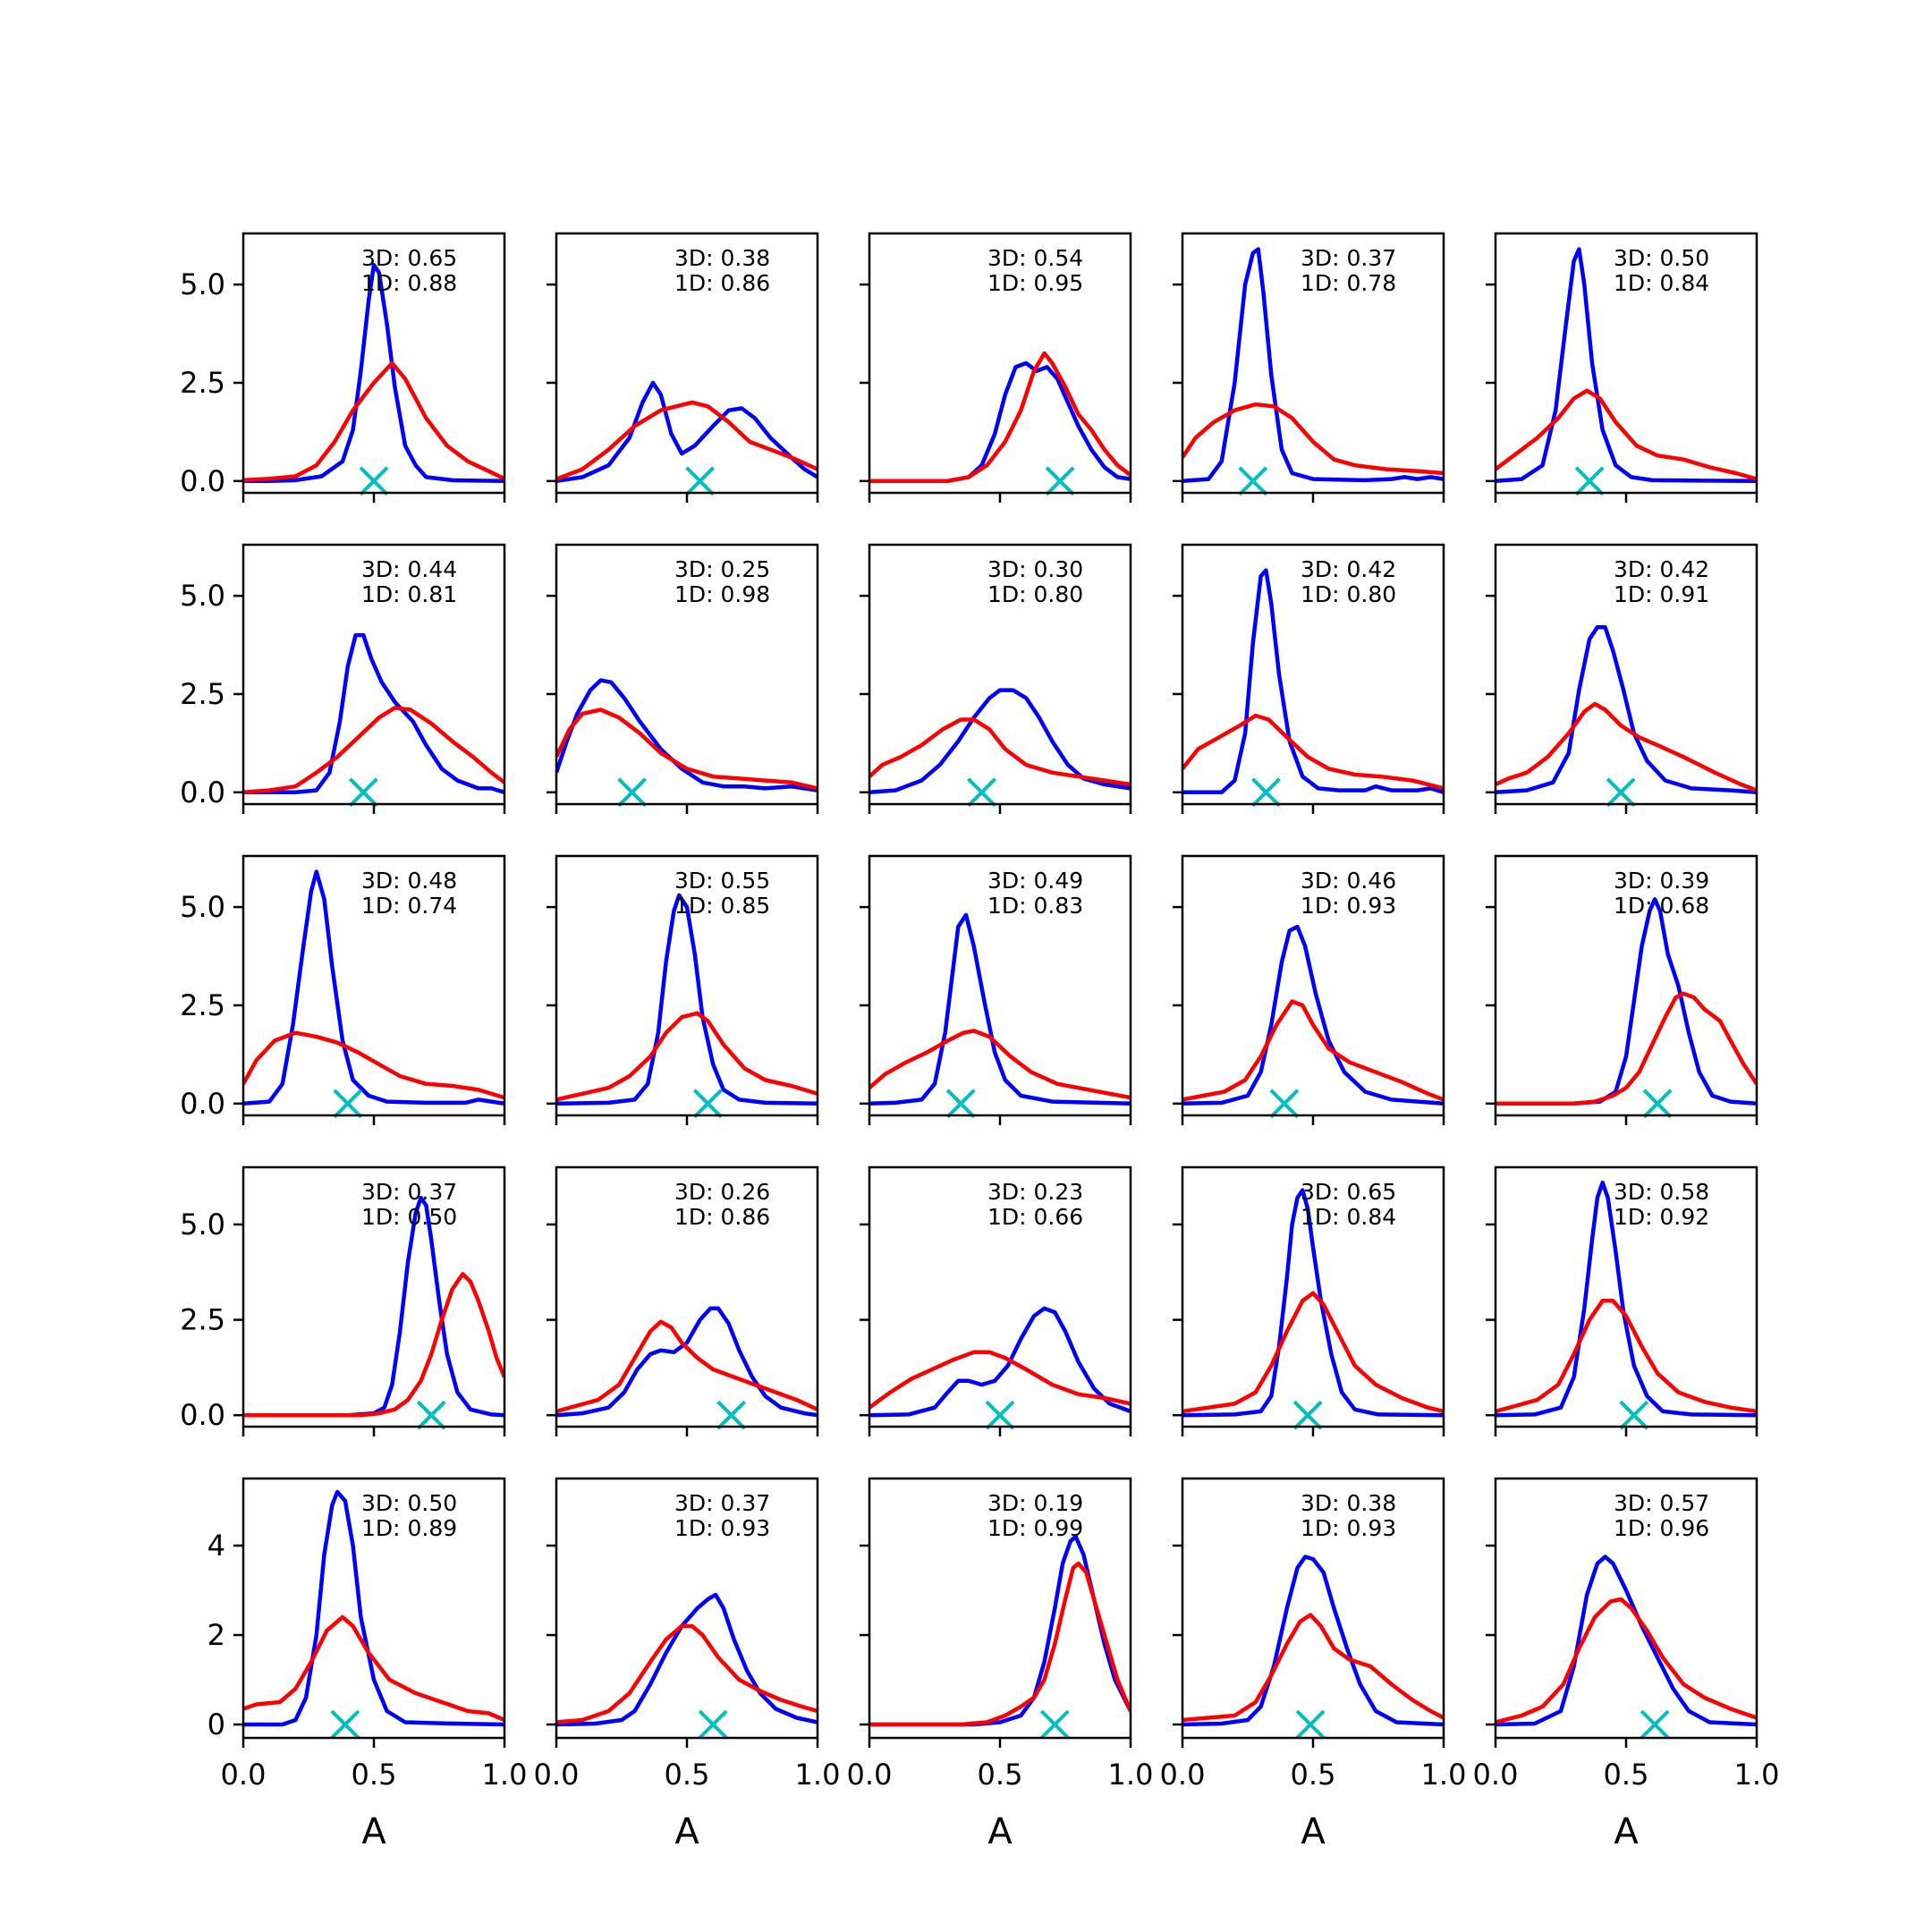 This screenshot has width=1932, height=1932. Describe the element at coordinates (1661, 1528) in the screenshot. I see `annotation-1d: 1D: 0.96` at that location.